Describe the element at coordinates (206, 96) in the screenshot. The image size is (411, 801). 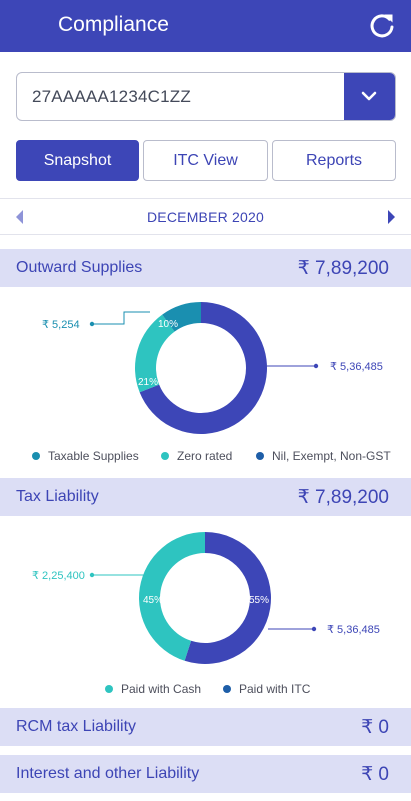
I see `gstin-selector: 27AAAAA1234C1ZZ` at that location.